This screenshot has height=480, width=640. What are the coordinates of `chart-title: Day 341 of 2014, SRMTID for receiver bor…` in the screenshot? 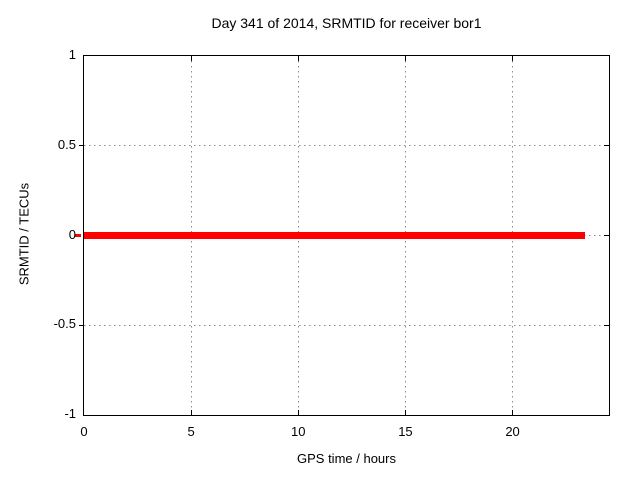 It's located at (346, 23).